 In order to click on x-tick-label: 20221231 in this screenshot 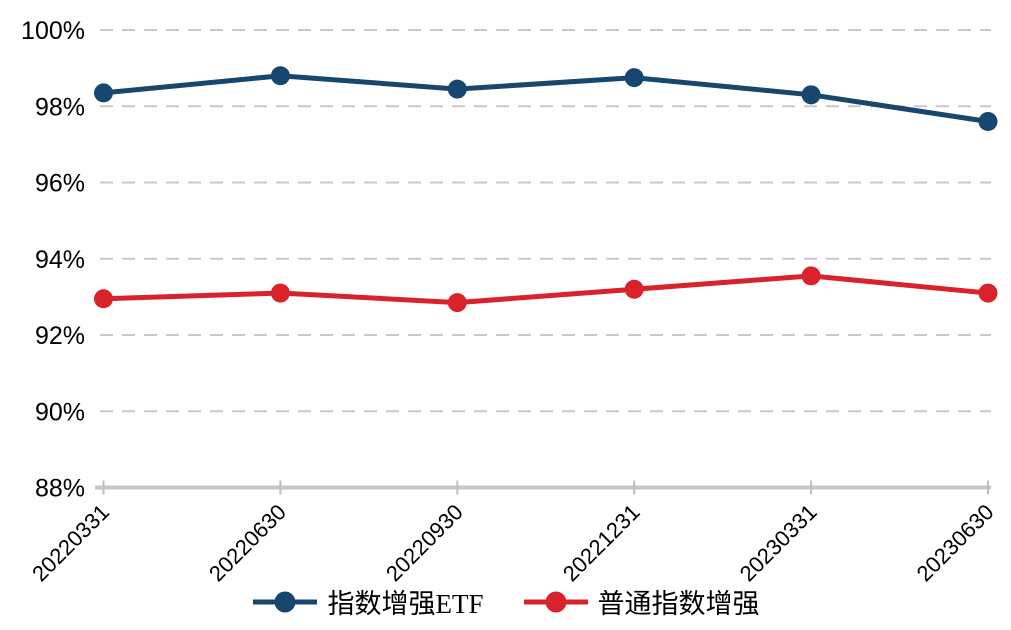, I will do `click(601, 542)`.